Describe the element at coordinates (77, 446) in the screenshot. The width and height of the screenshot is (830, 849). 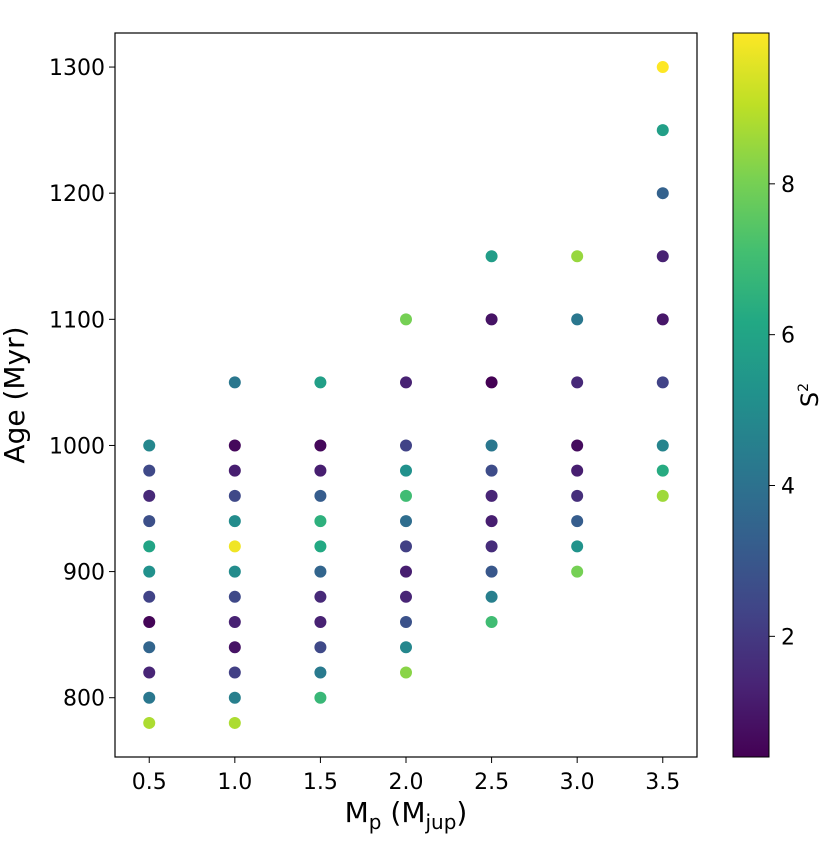
I see `y-tick-label: 1000` at that location.